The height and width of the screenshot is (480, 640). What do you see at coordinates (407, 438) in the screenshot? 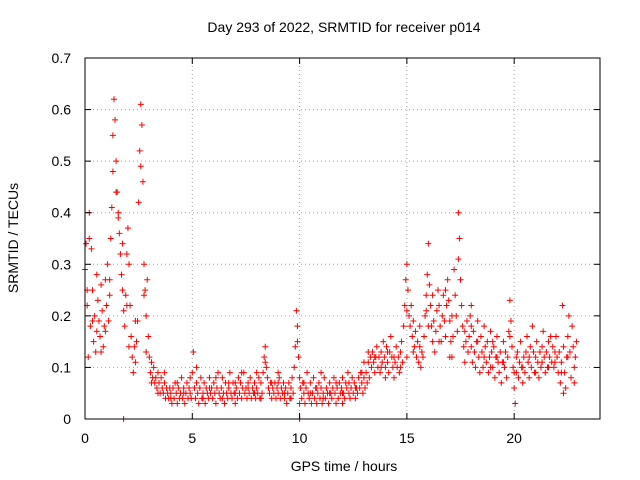
I see `x-tick-label: 15` at bounding box center [407, 438].